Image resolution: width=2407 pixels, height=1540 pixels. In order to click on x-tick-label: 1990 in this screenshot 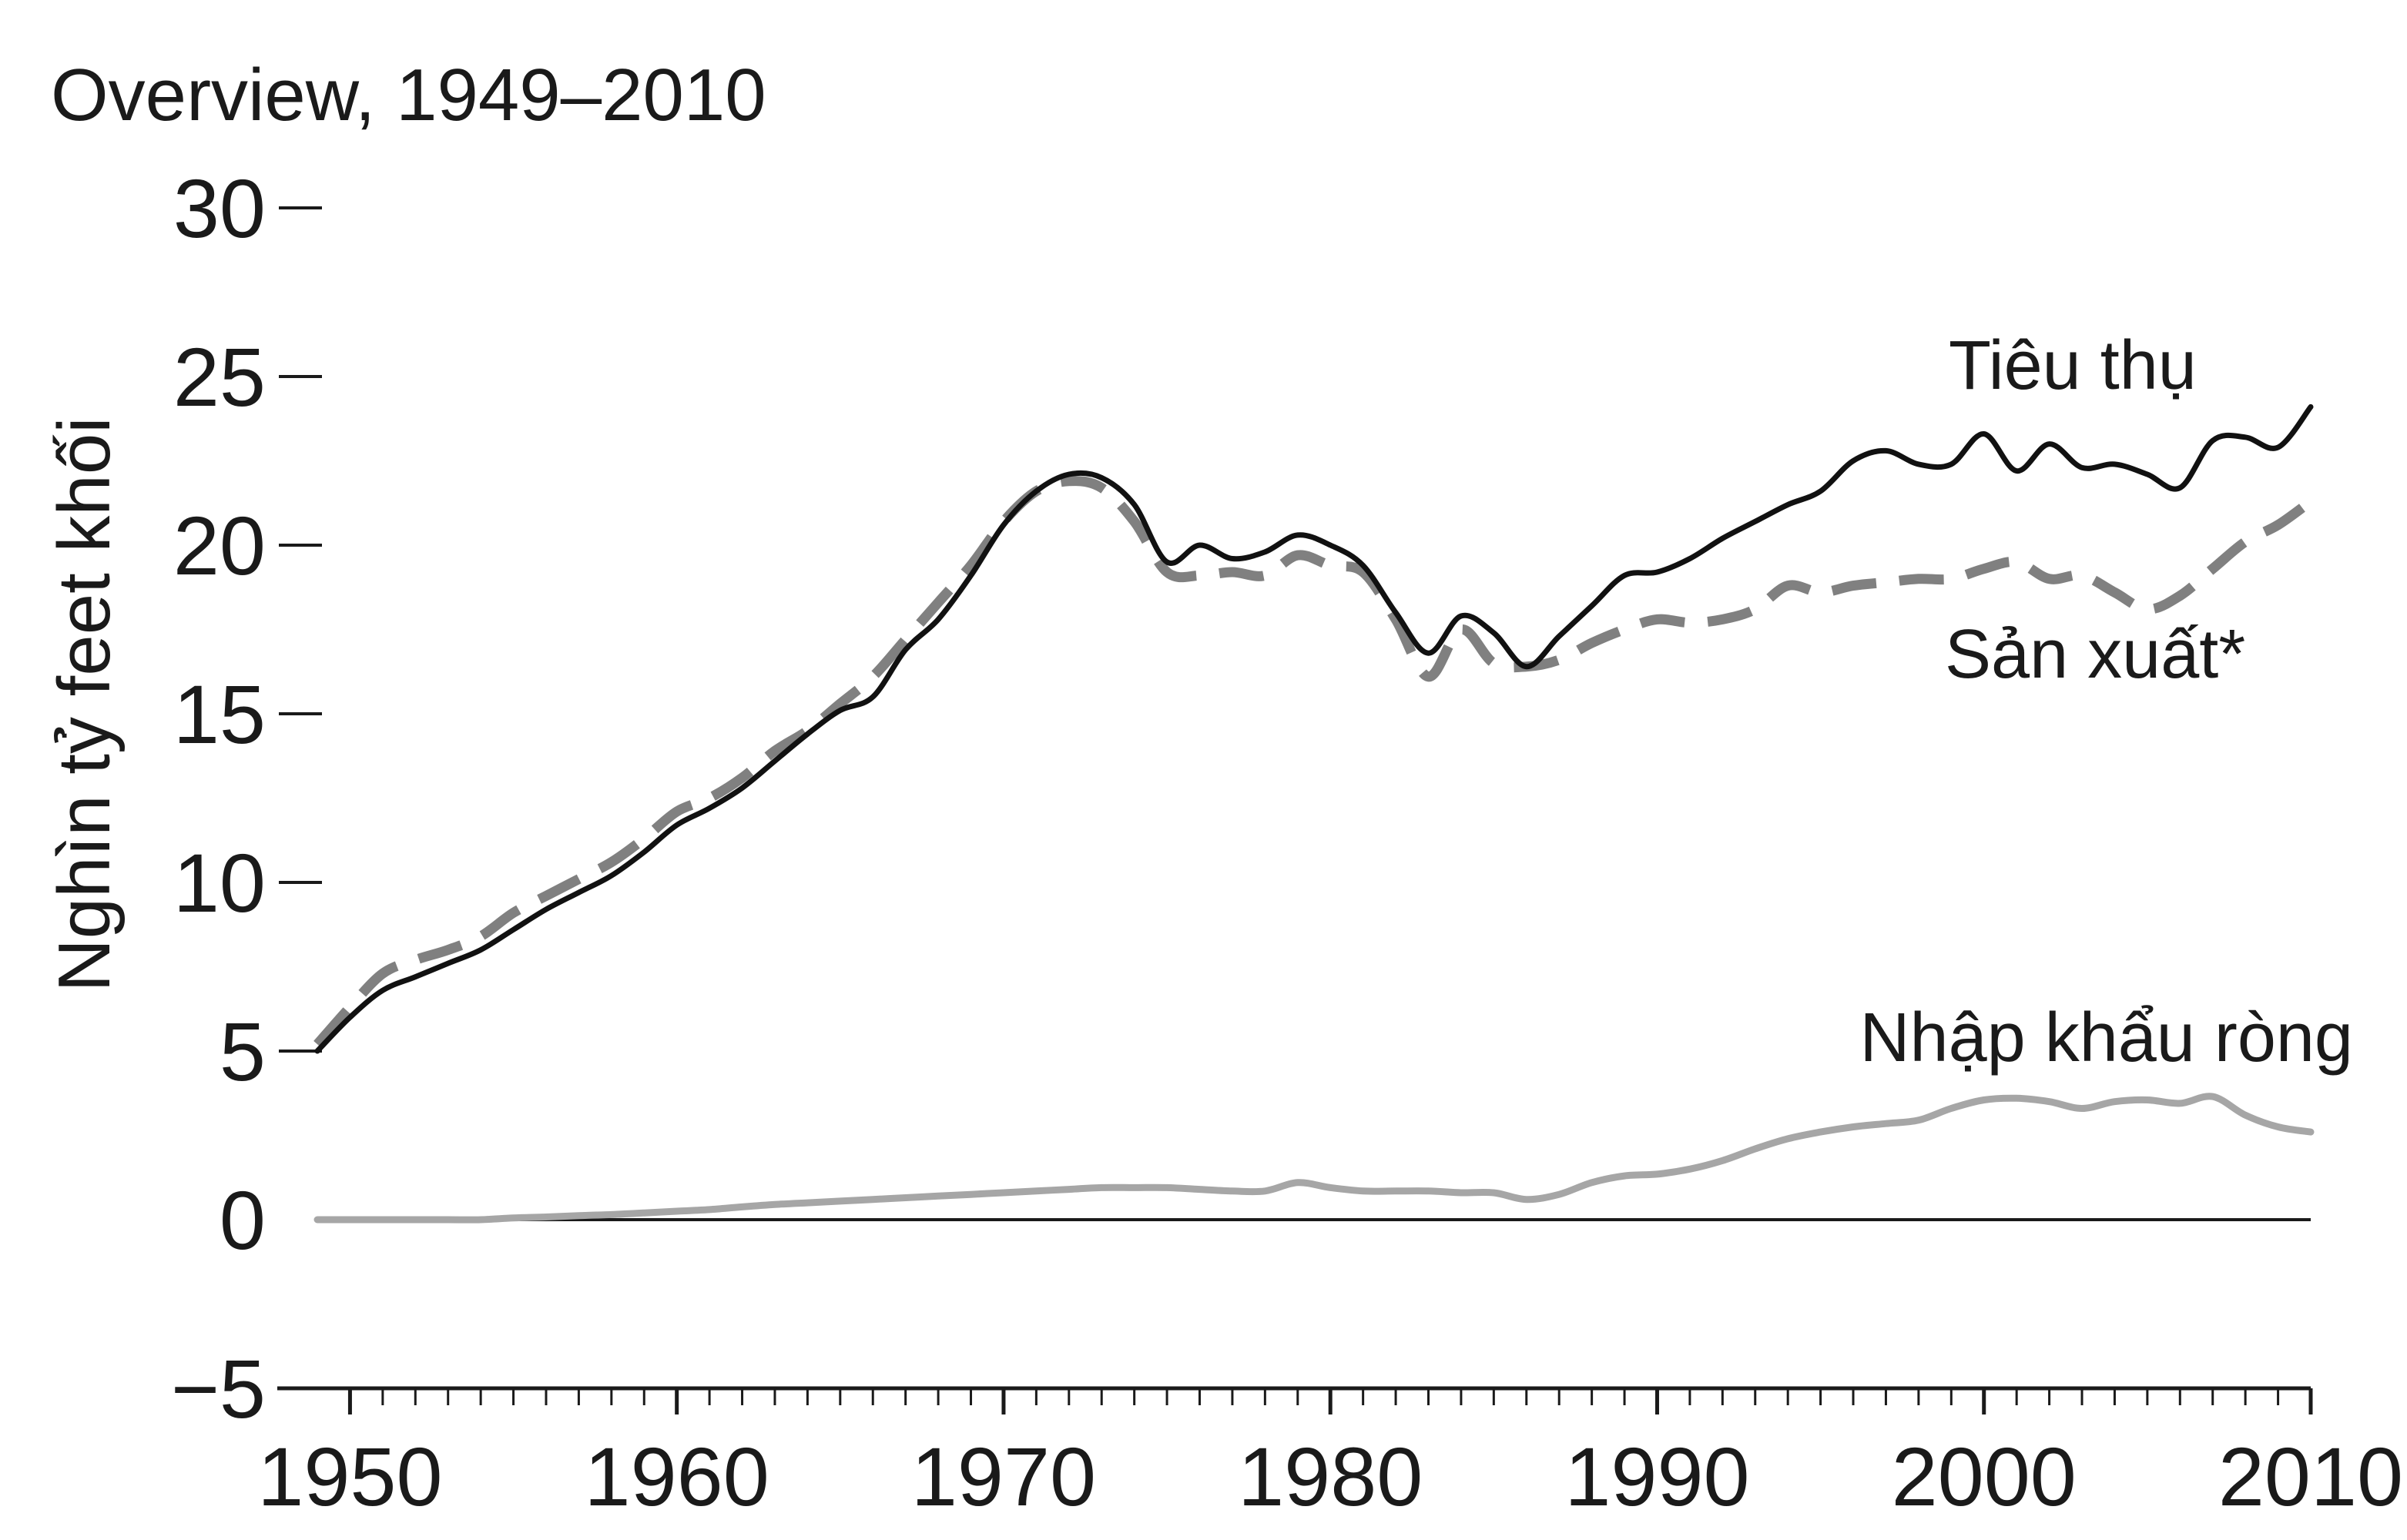, I will do `click(1657, 1476)`.